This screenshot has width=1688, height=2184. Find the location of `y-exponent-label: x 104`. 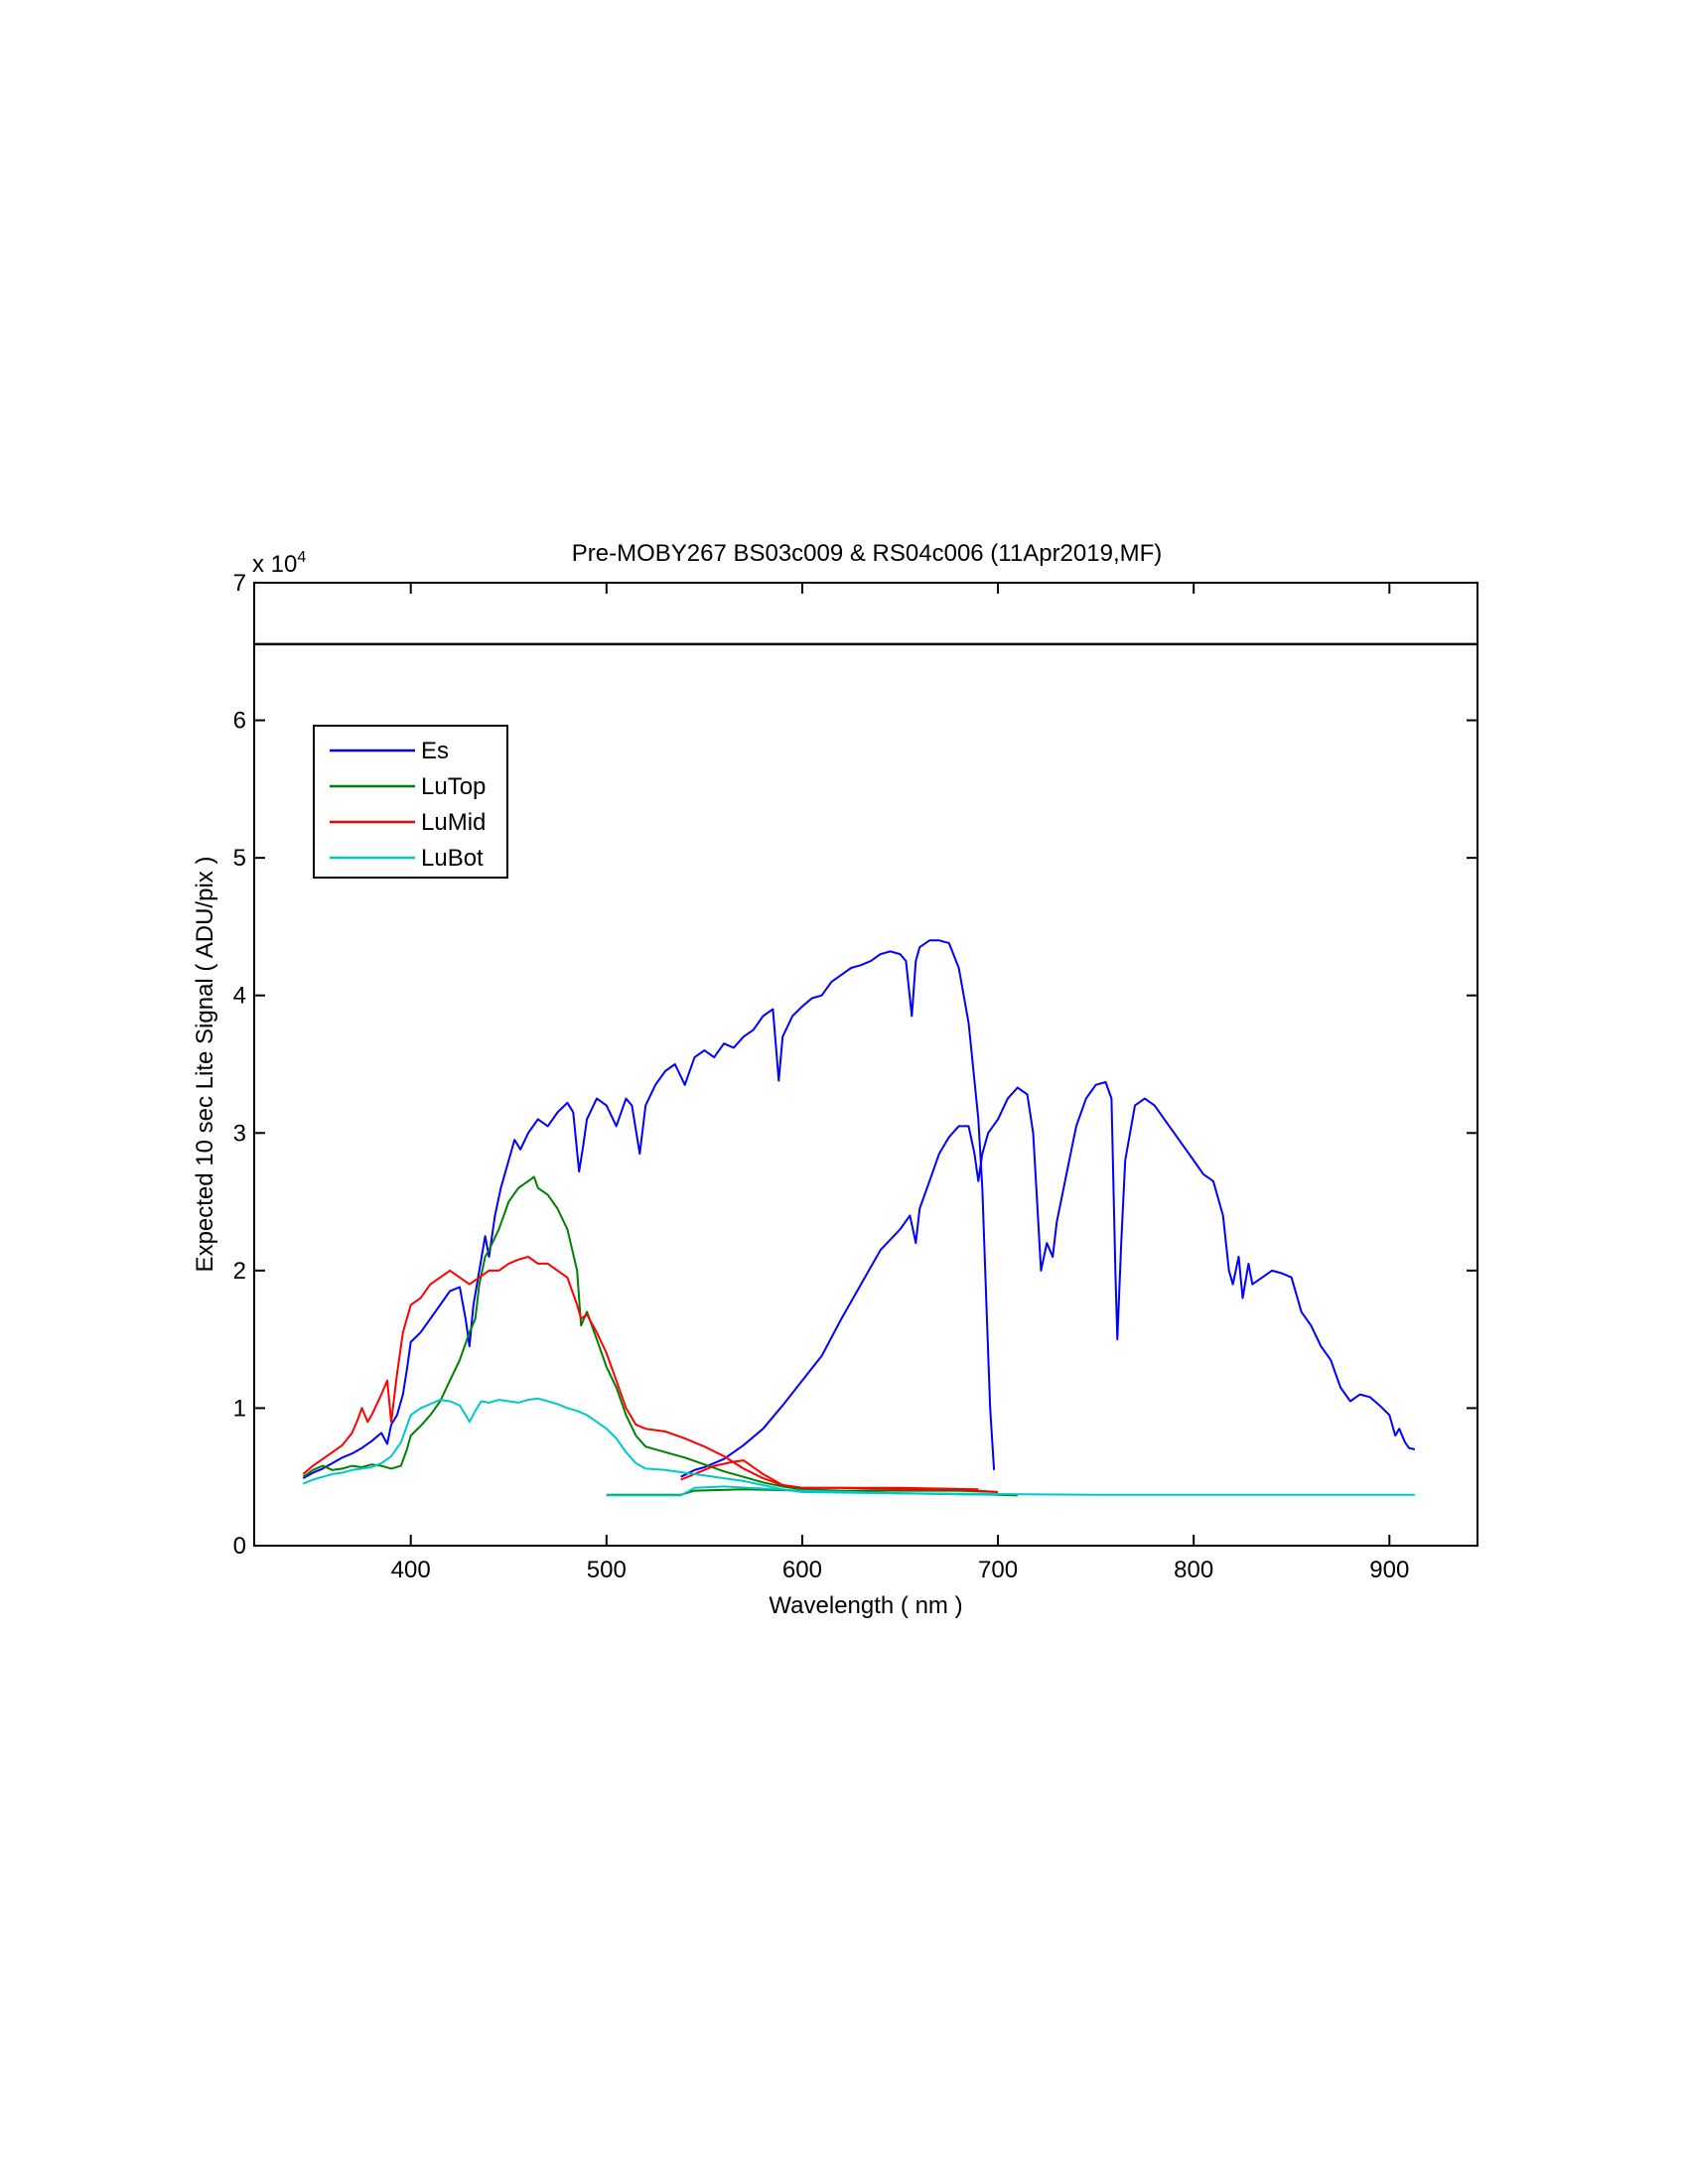

y-exponent-label: x 104 is located at coordinates (279, 563).